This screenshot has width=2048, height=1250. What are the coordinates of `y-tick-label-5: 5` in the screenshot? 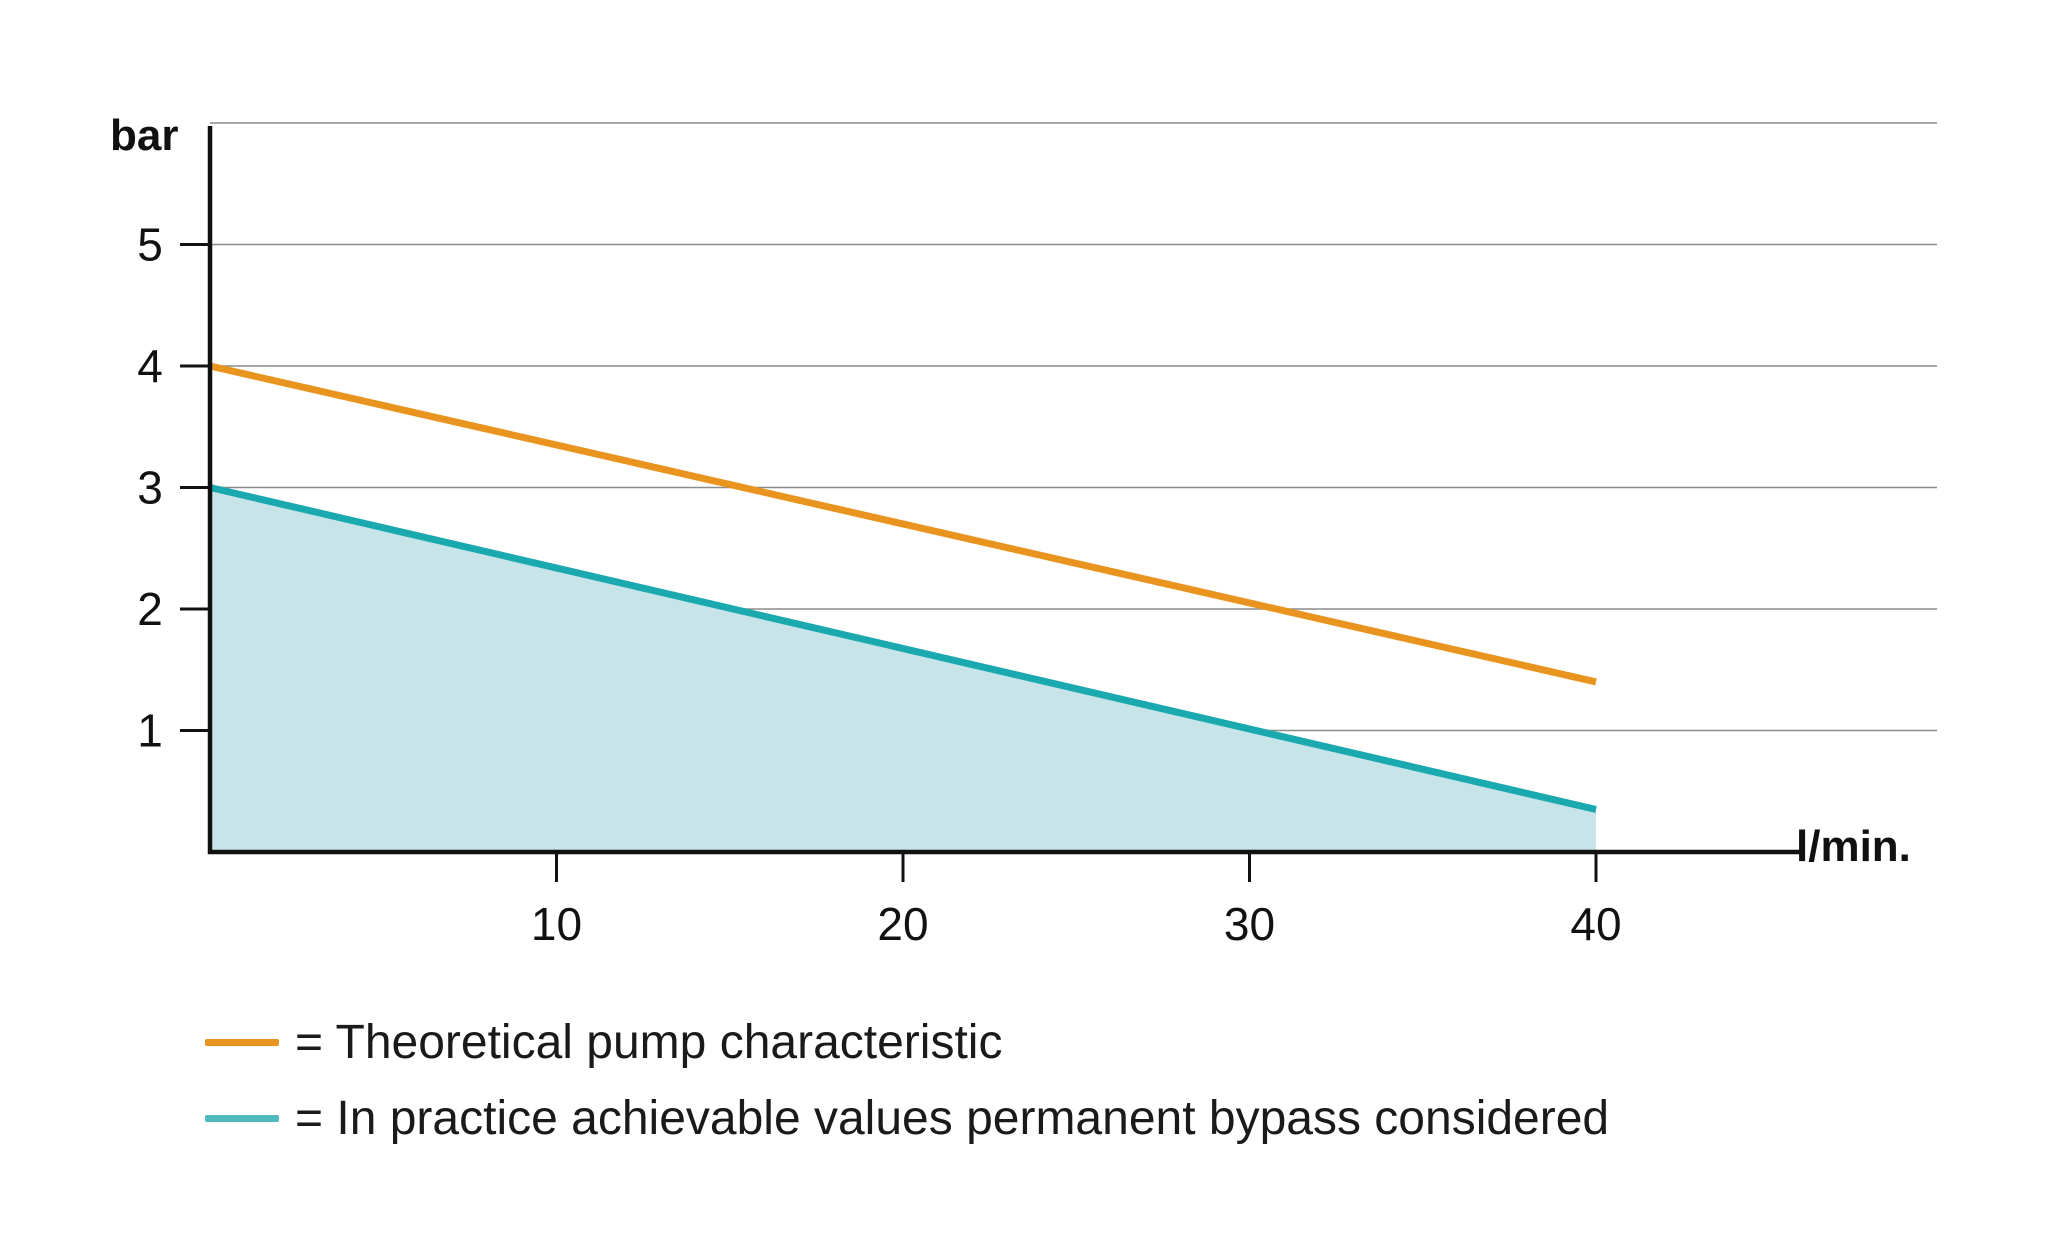 It's located at (150, 245).